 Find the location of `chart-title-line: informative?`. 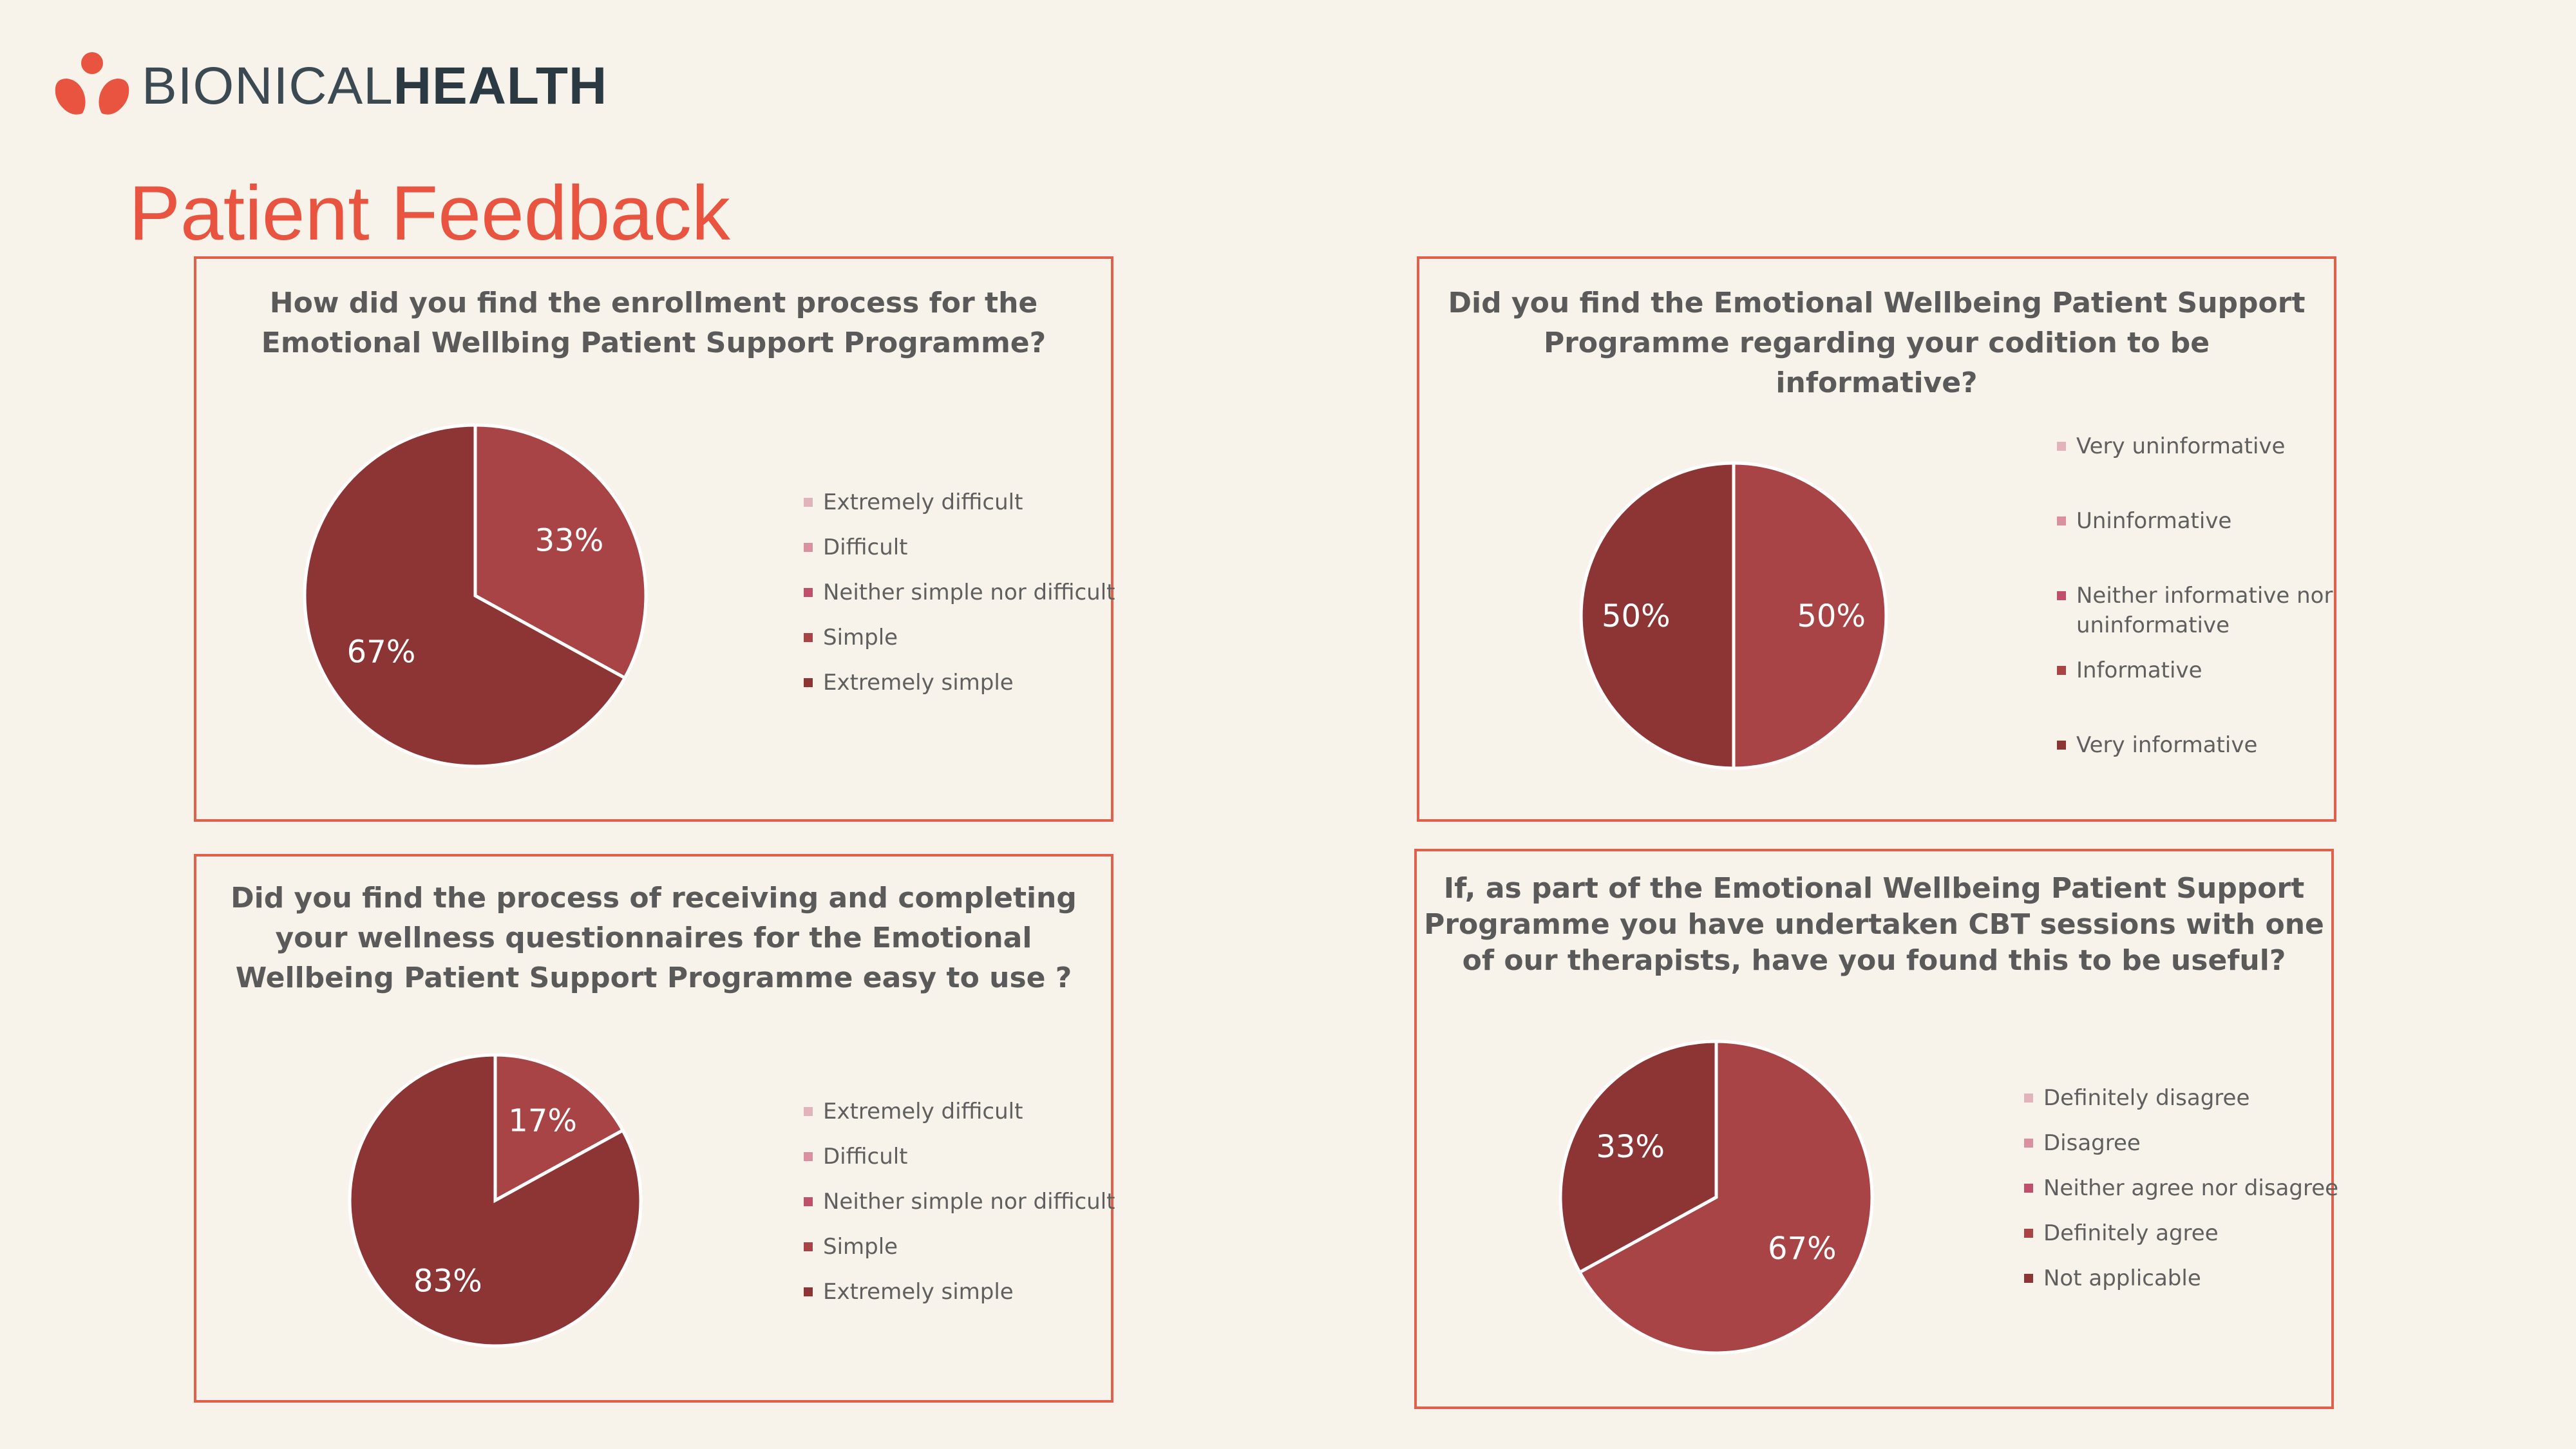

chart-title-line: informative? is located at coordinates (1877, 382).